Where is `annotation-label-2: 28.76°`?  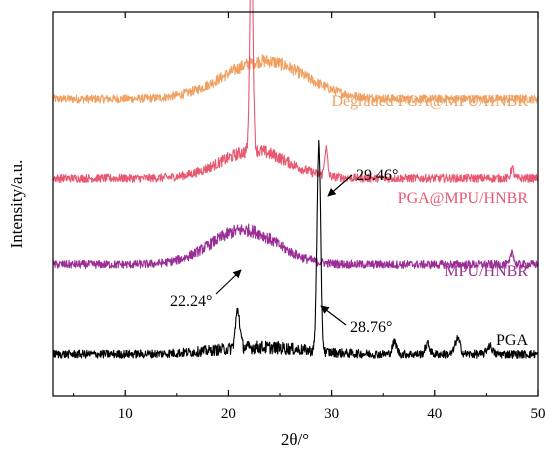
annotation-label-2: 28.76° is located at coordinates (371, 327).